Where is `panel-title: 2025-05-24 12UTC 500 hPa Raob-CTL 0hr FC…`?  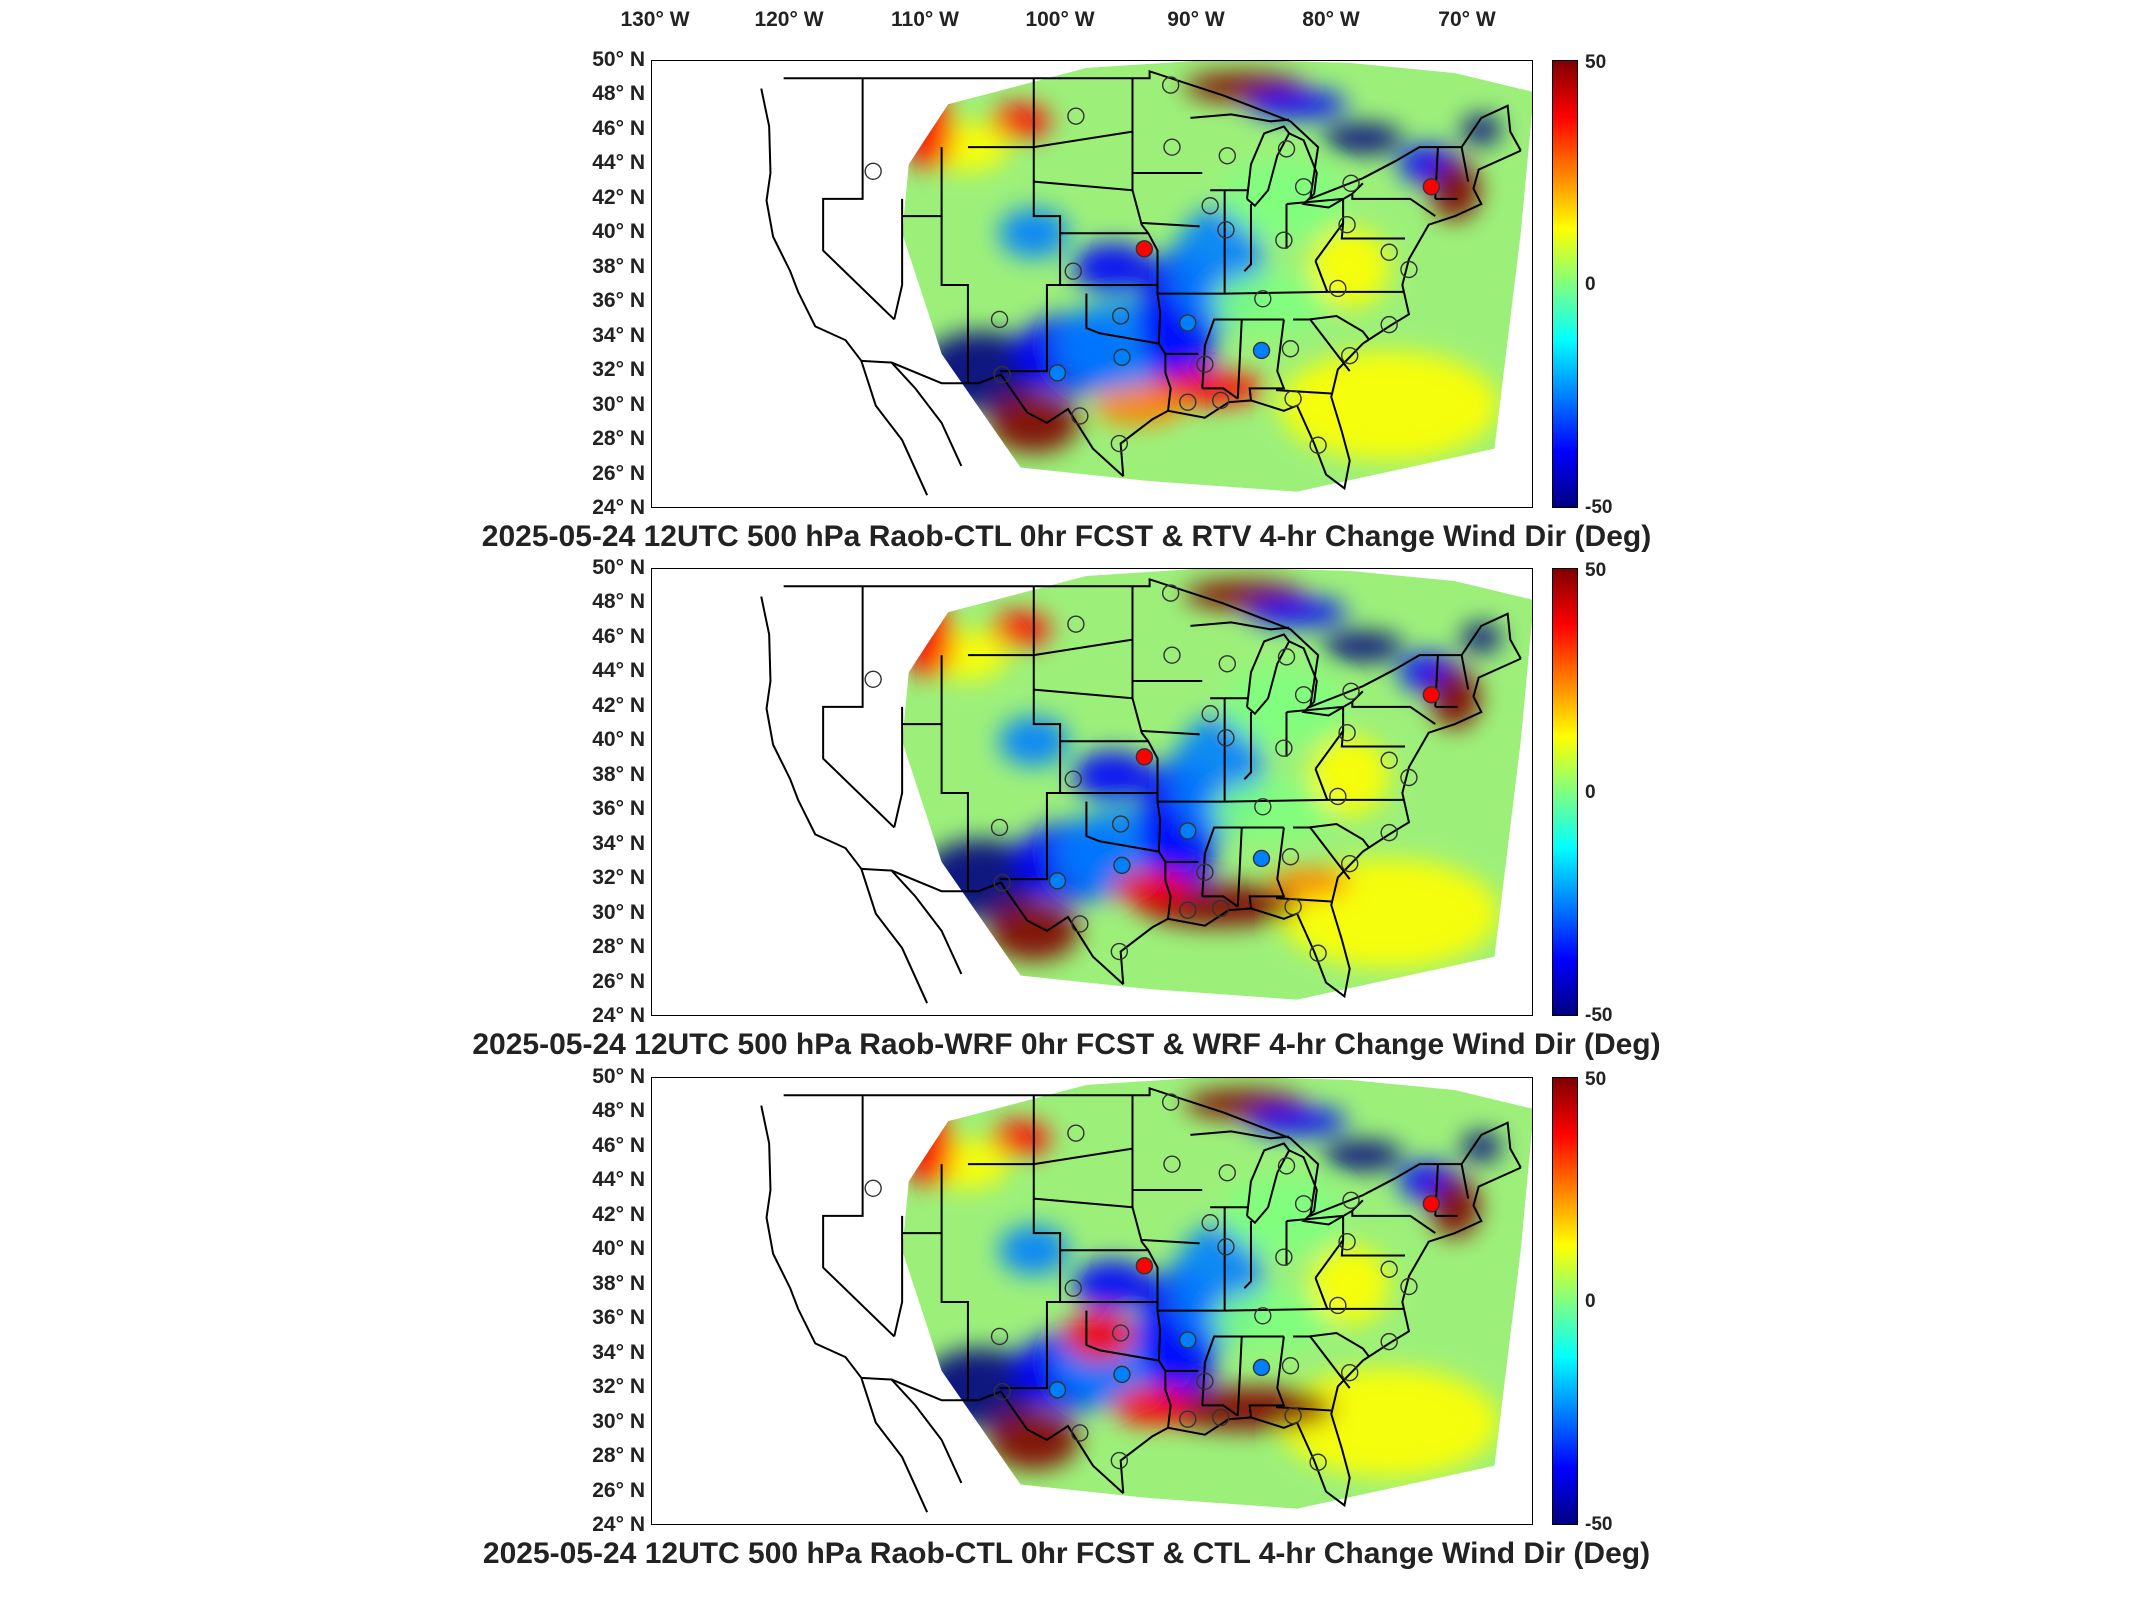 panel-title: 2025-05-24 12UTC 500 hPa Raob-CTL 0hr FC… is located at coordinates (1066, 536).